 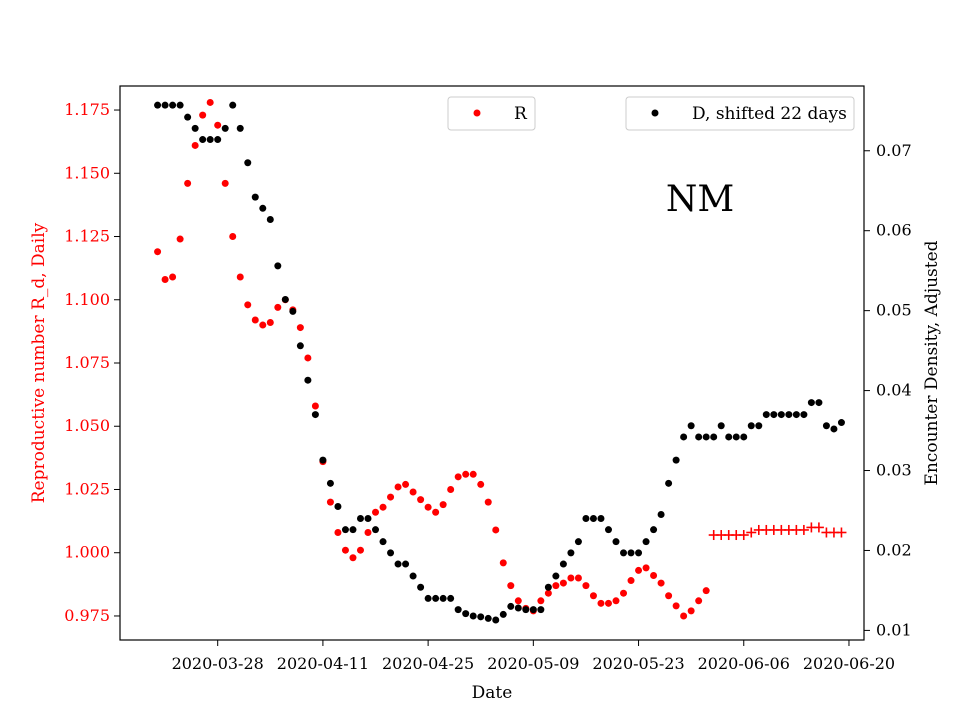 I want to click on y-axis-right: 0.01 0.02 0.03 0.04 0.05 0.06 0.07, so click(x=888, y=390).